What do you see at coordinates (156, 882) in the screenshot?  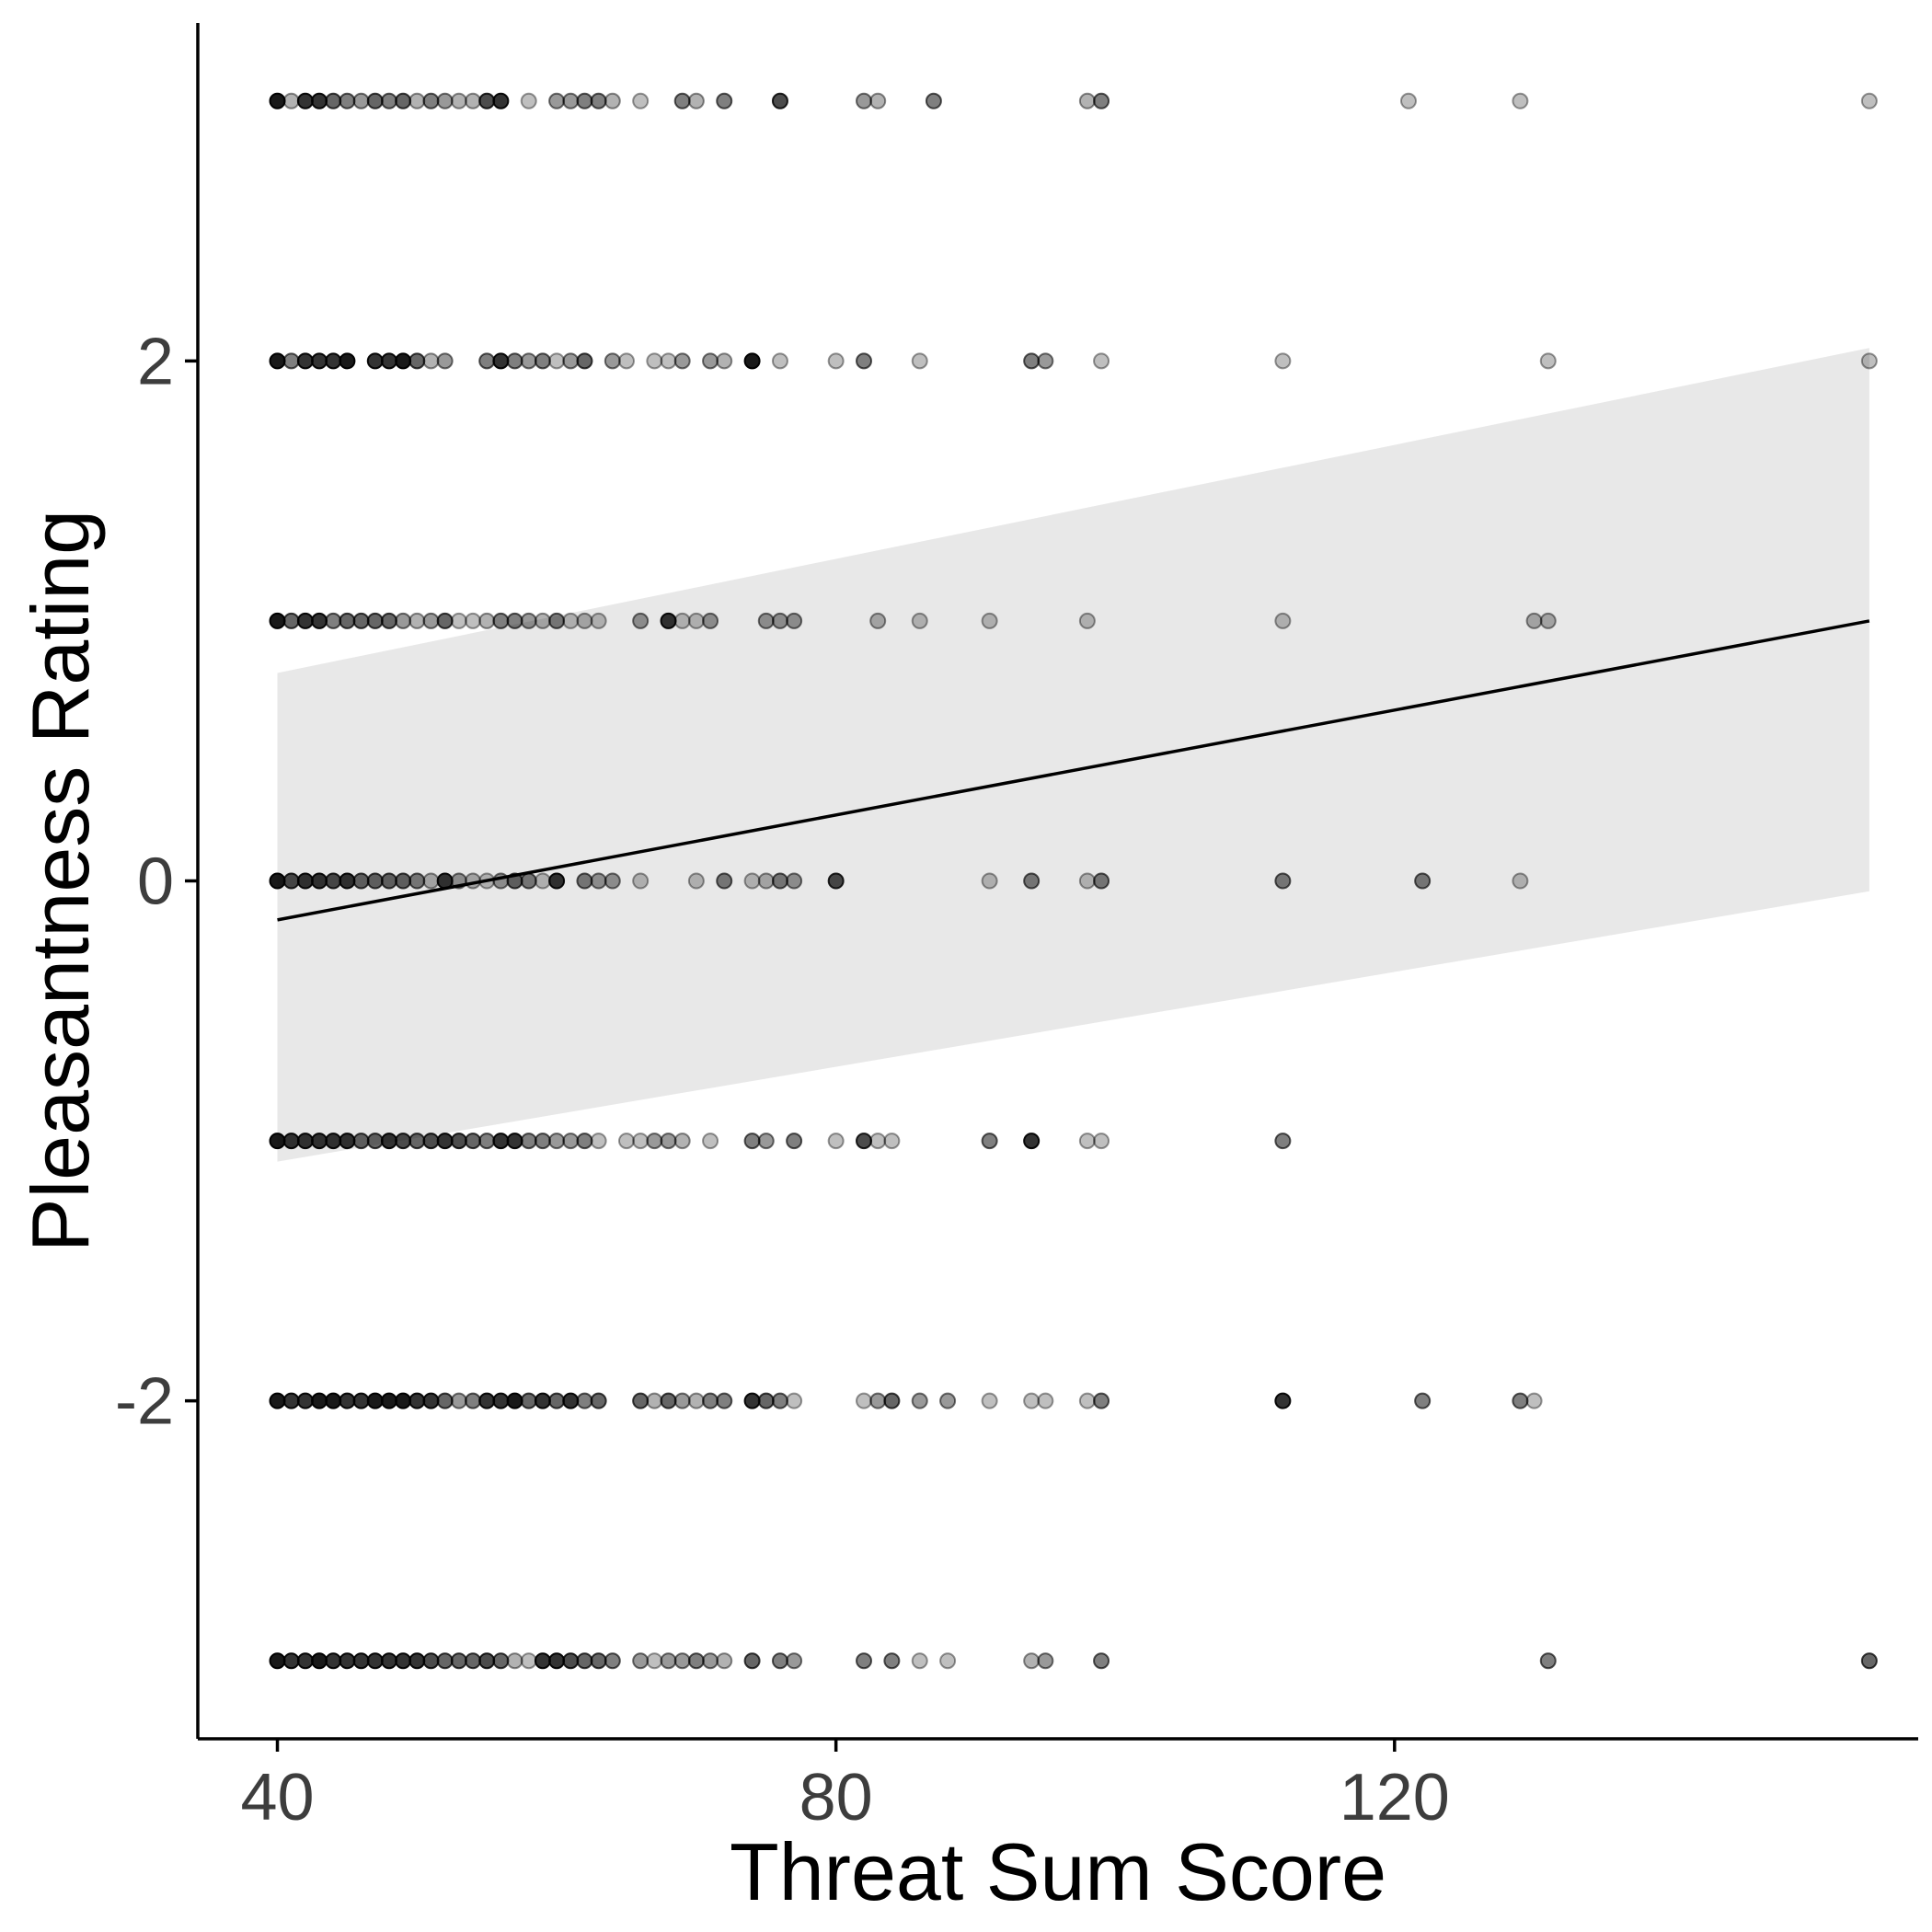 I see `y-axis-ticks: -2 0 2` at bounding box center [156, 882].